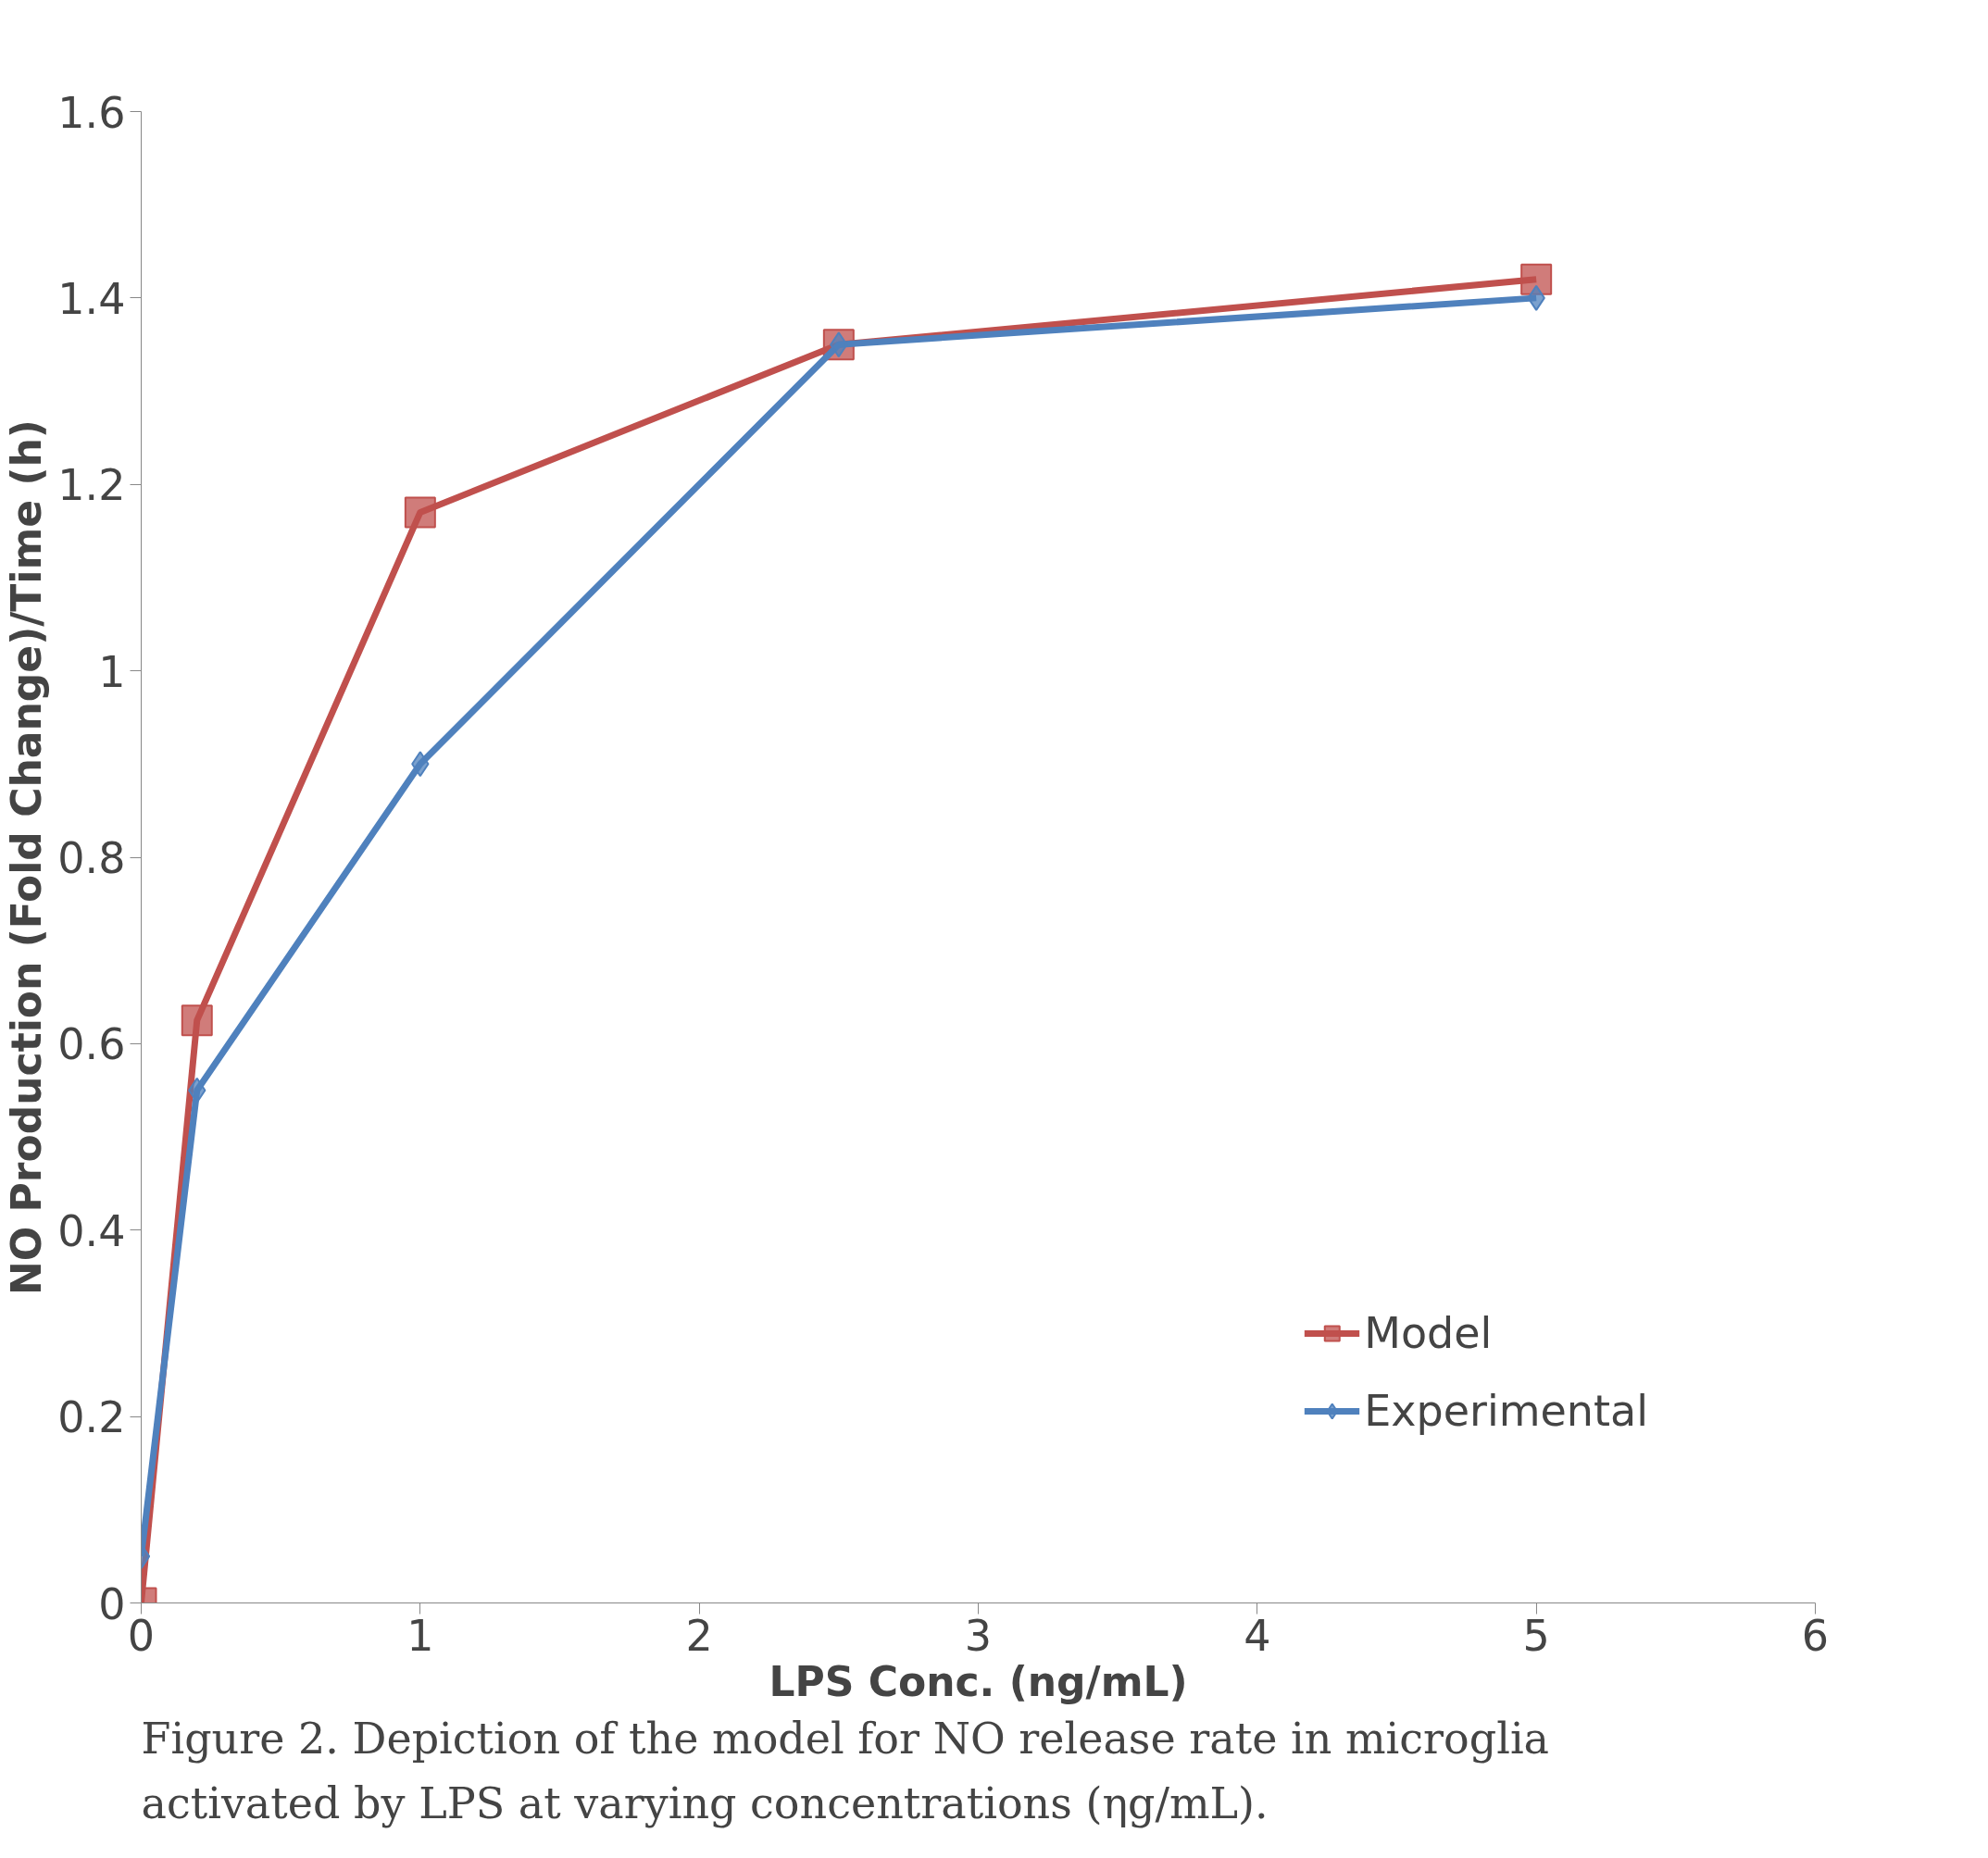  I want to click on x-tick-label: 2, so click(699, 1635).